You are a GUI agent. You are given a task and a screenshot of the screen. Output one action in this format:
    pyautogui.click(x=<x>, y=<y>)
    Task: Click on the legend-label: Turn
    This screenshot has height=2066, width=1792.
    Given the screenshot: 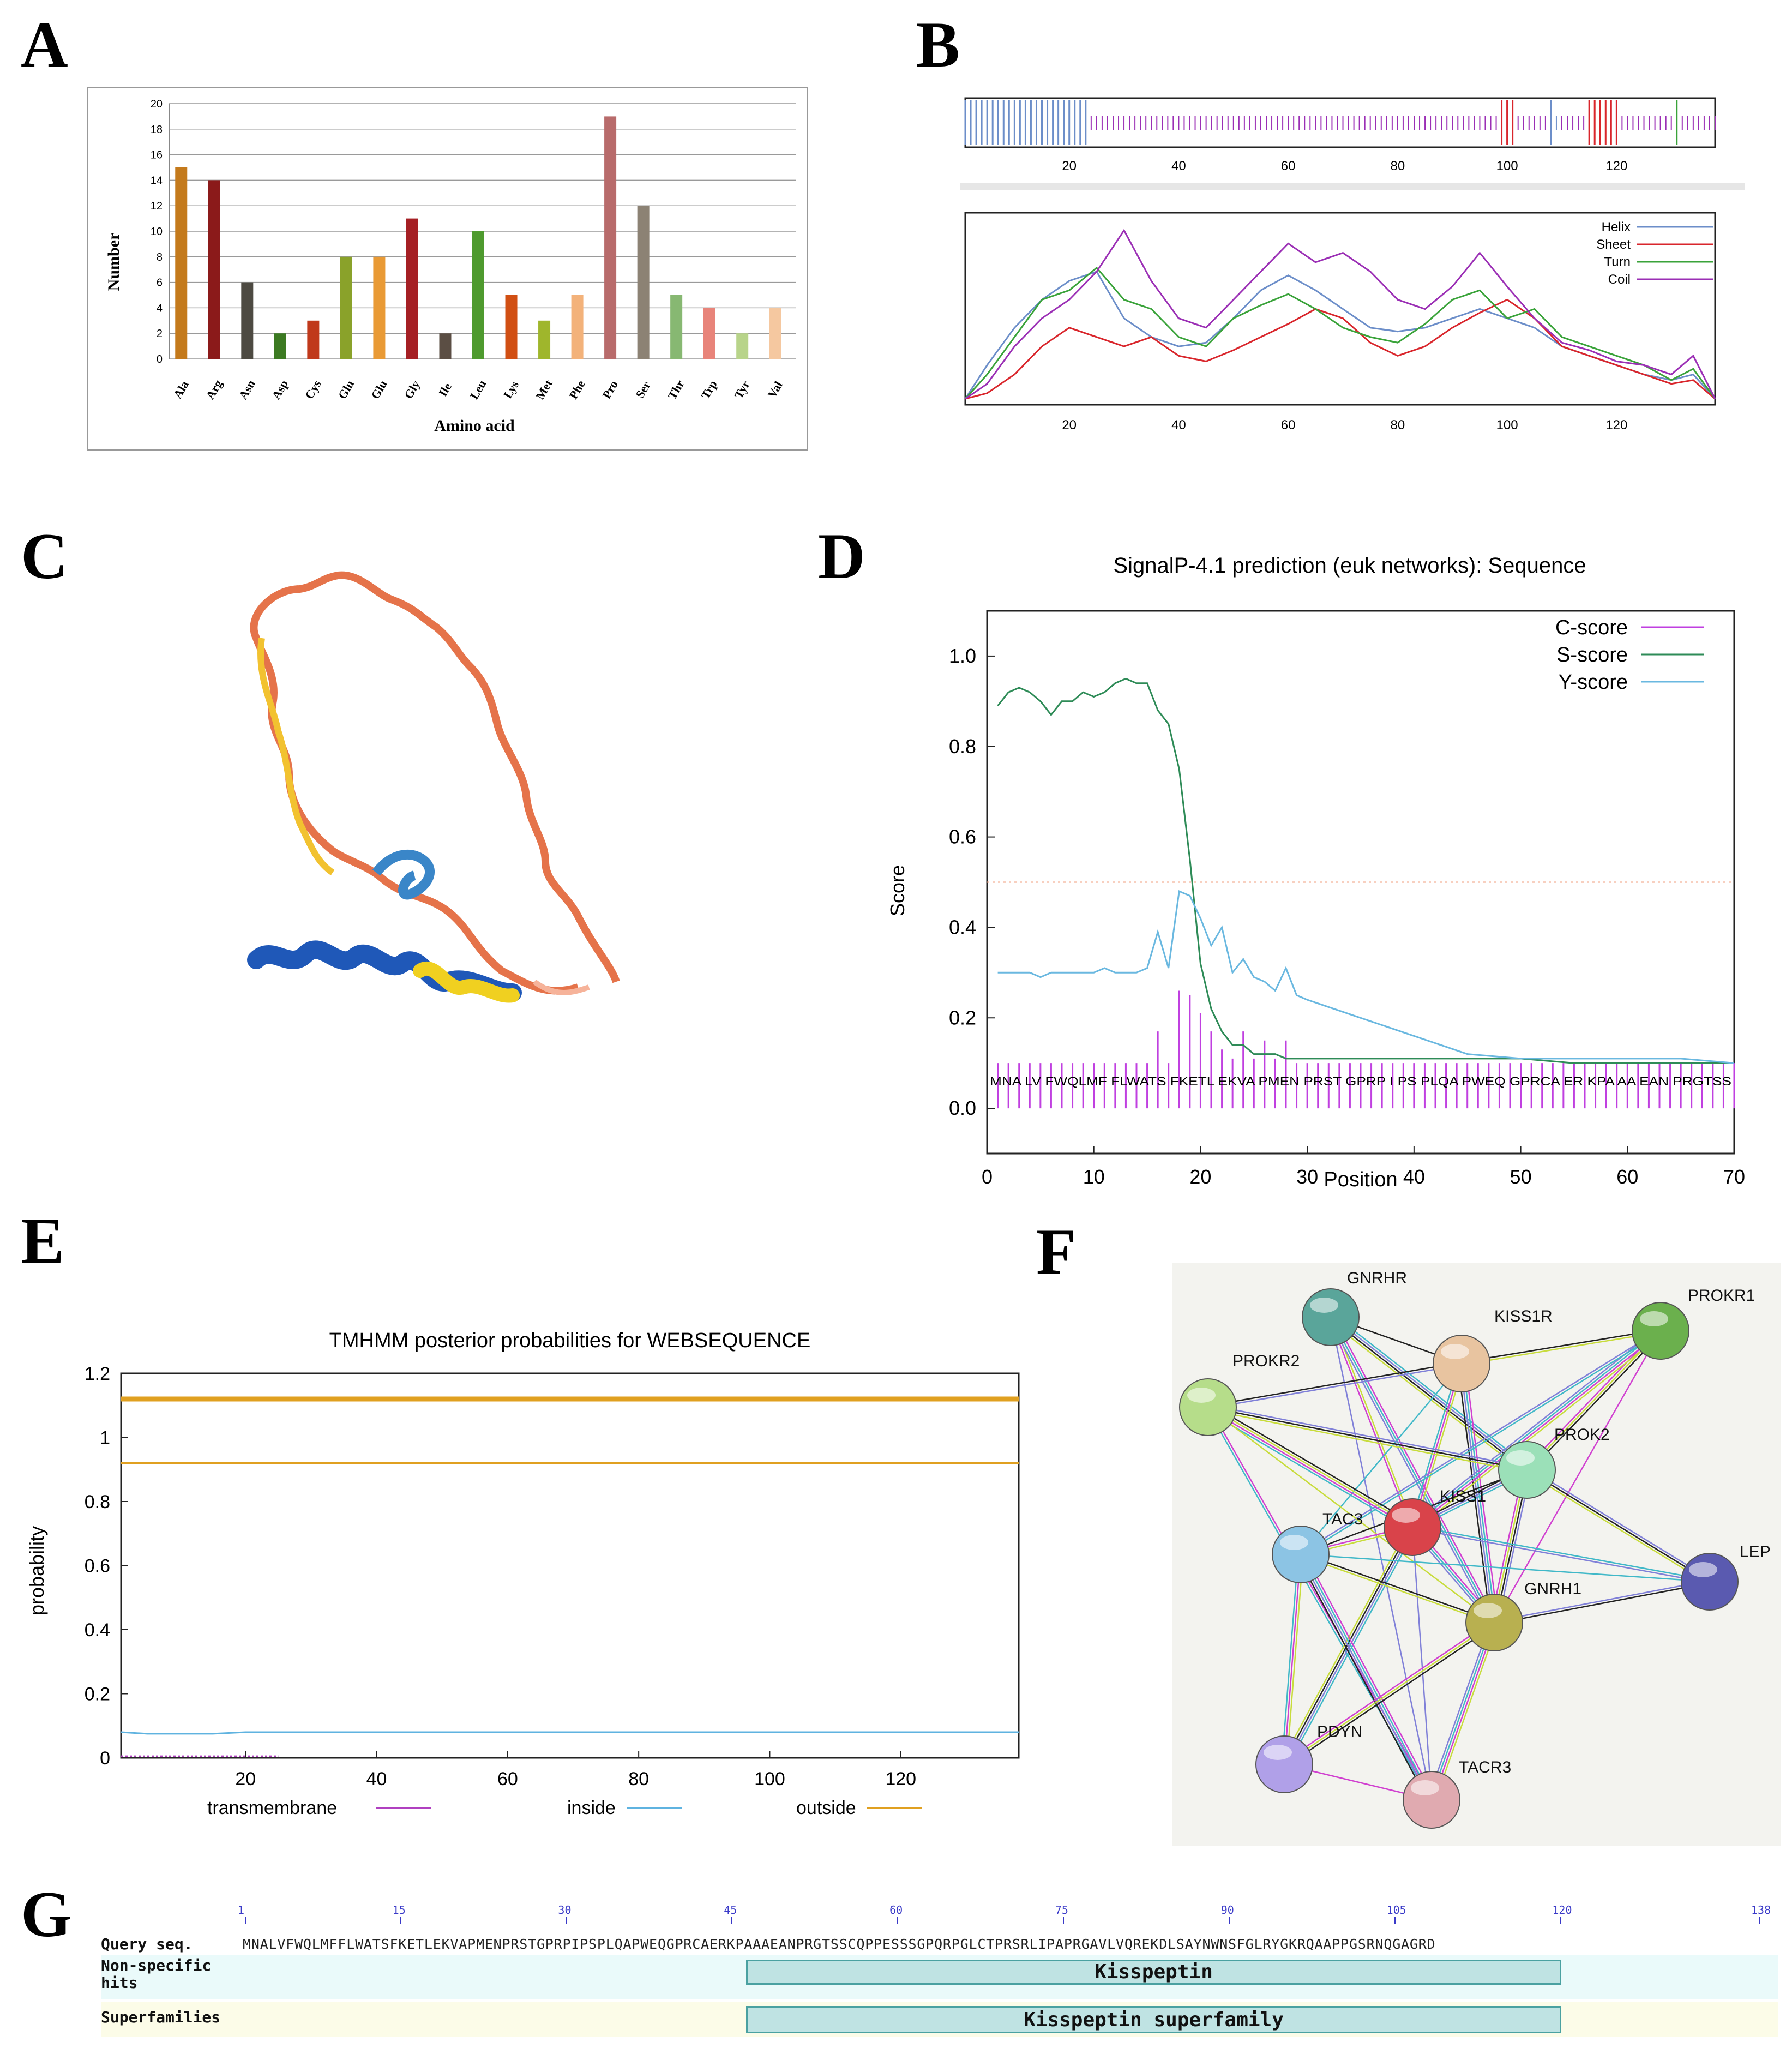 What is the action you would take?
    pyautogui.click(x=1617, y=262)
    